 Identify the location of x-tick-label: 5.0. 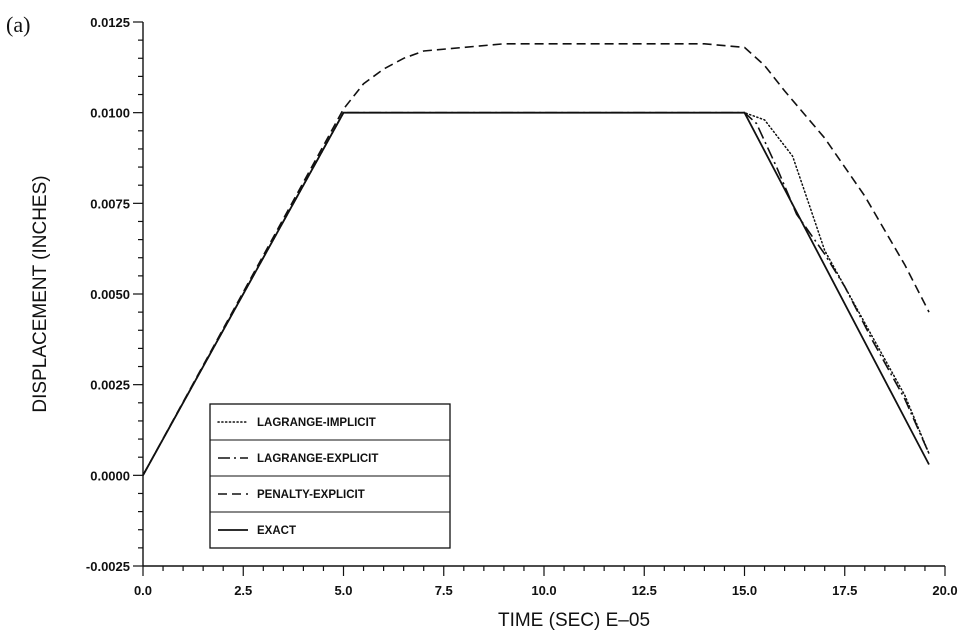
(343, 590).